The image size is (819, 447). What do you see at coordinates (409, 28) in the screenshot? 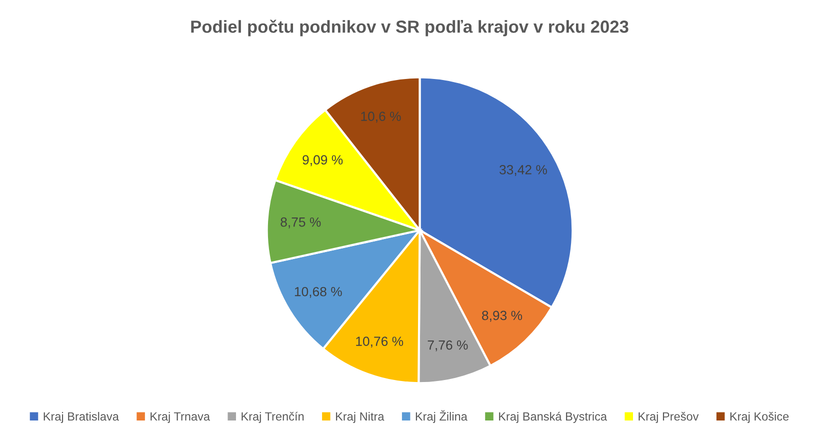
I see `chart-title: Podiel počtu podnikov v SR podľa krajov v roku 2023` at bounding box center [409, 28].